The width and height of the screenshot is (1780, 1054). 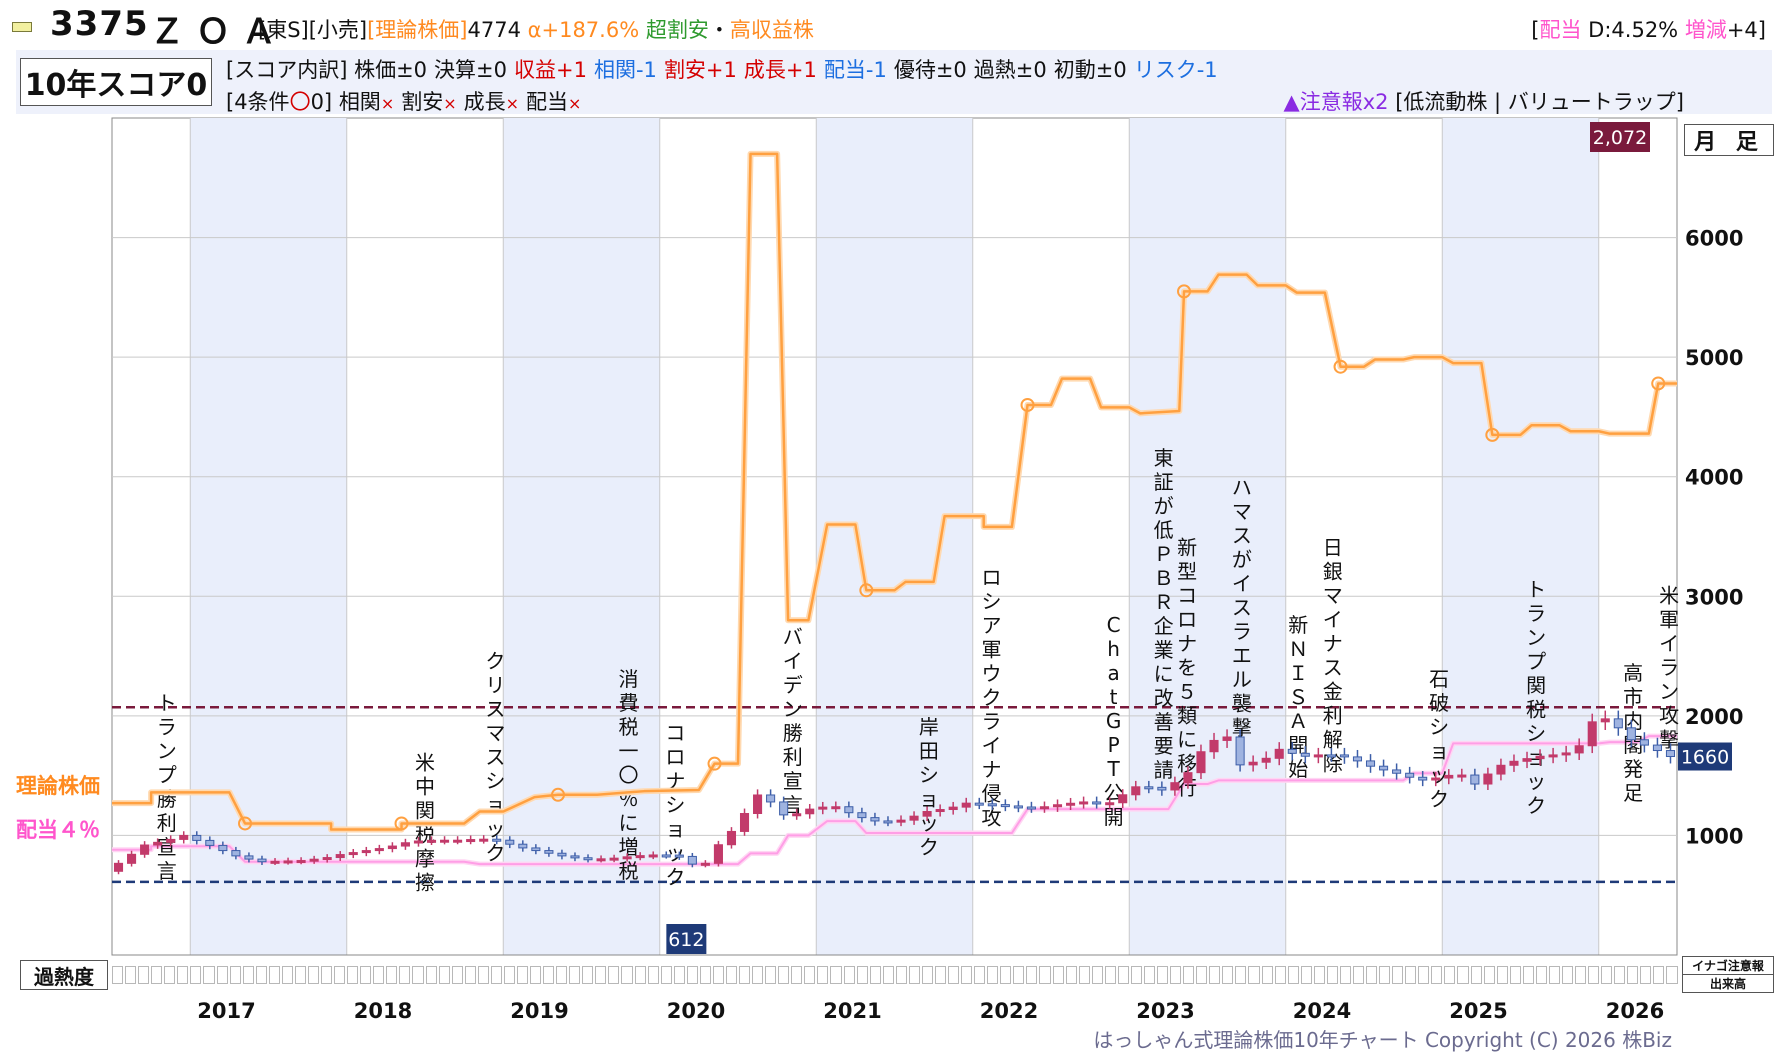 What do you see at coordinates (1439, 727) in the screenshot?
I see `event-label-char: シ` at bounding box center [1439, 727].